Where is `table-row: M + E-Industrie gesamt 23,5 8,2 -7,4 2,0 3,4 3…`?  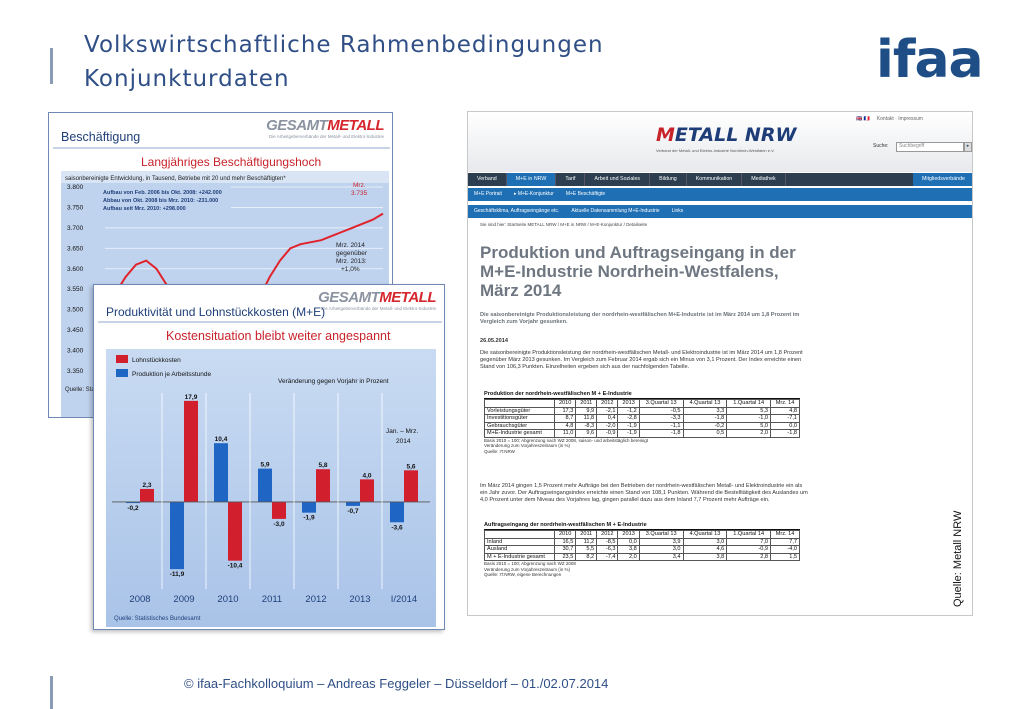
table-row: M + E-Industrie gesamt 23,5 8,2 -7,4 2,0 3,4 3… is located at coordinates (642, 556).